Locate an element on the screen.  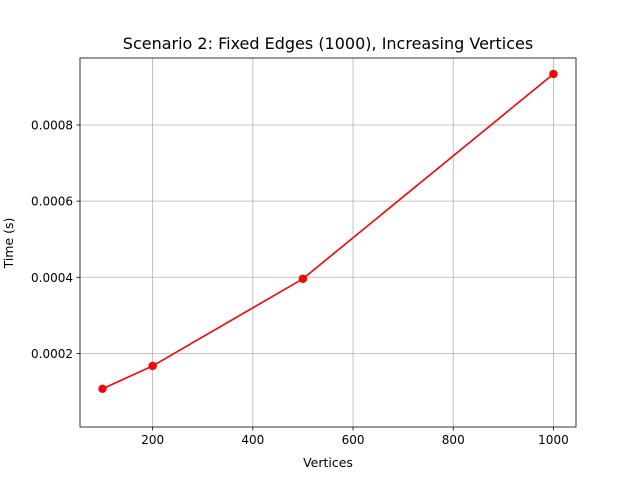
x-tick-label: 400 is located at coordinates (252, 440).